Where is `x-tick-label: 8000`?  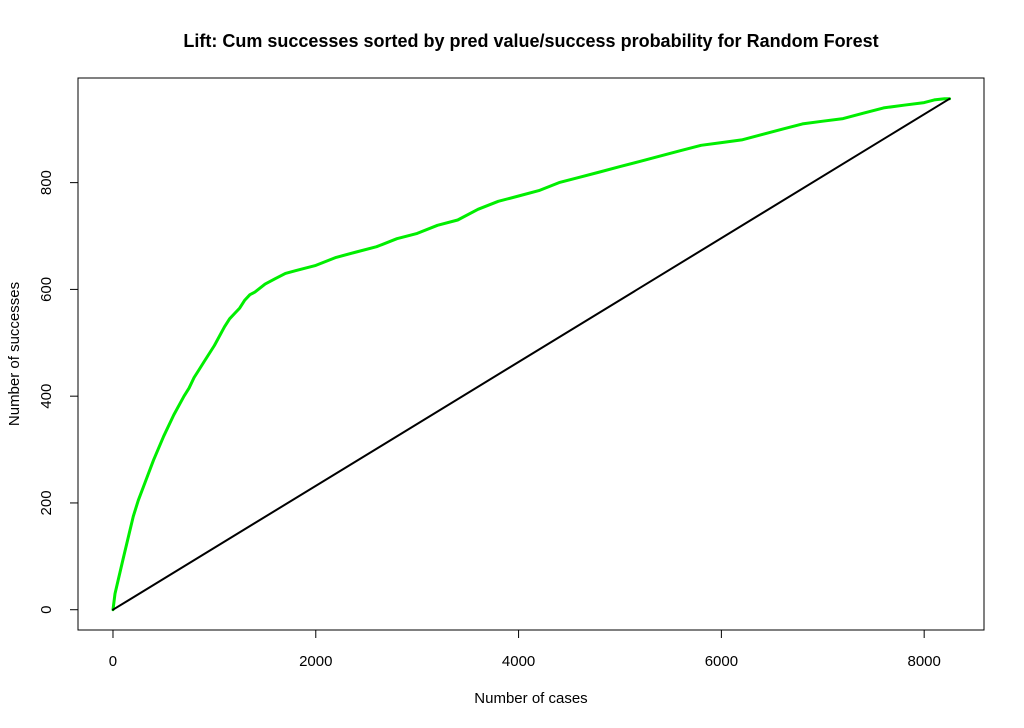
x-tick-label: 8000 is located at coordinates (923, 661).